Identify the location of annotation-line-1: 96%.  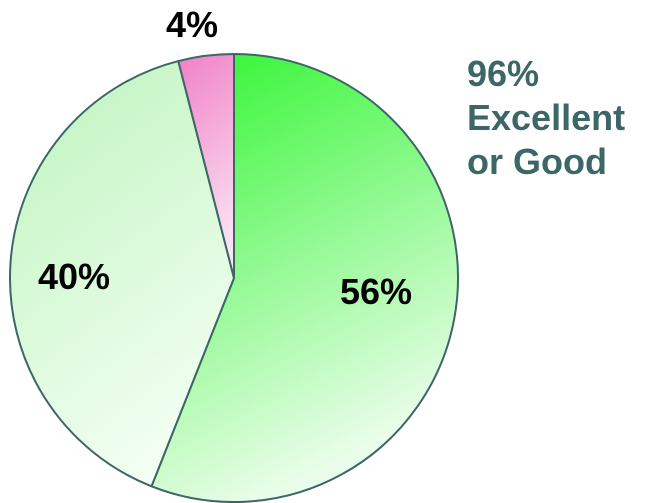
(503, 73).